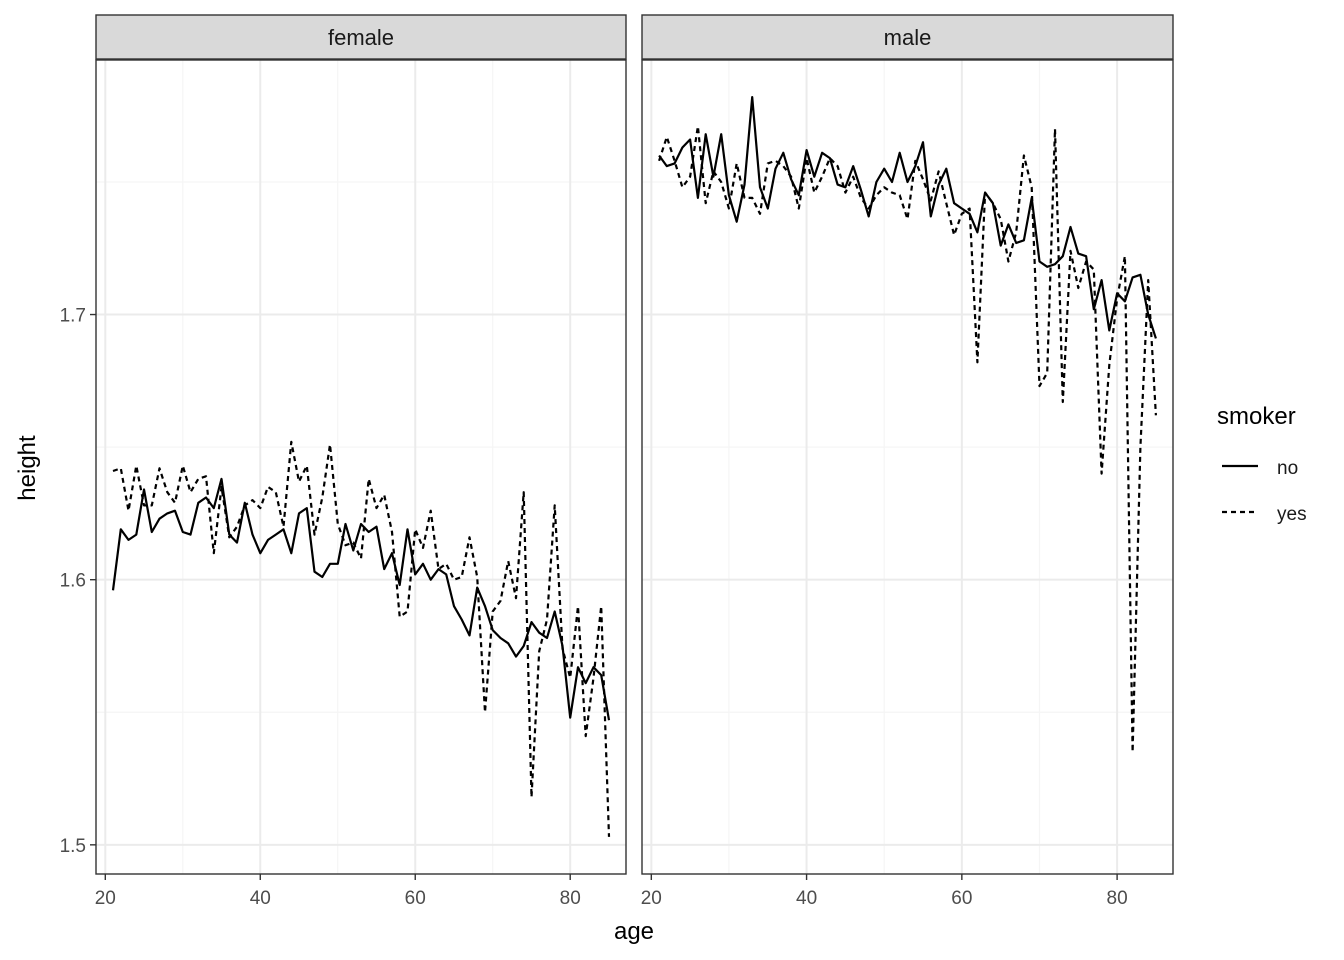  What do you see at coordinates (73, 316) in the screenshot?
I see `y-tick-label: 1.7` at bounding box center [73, 316].